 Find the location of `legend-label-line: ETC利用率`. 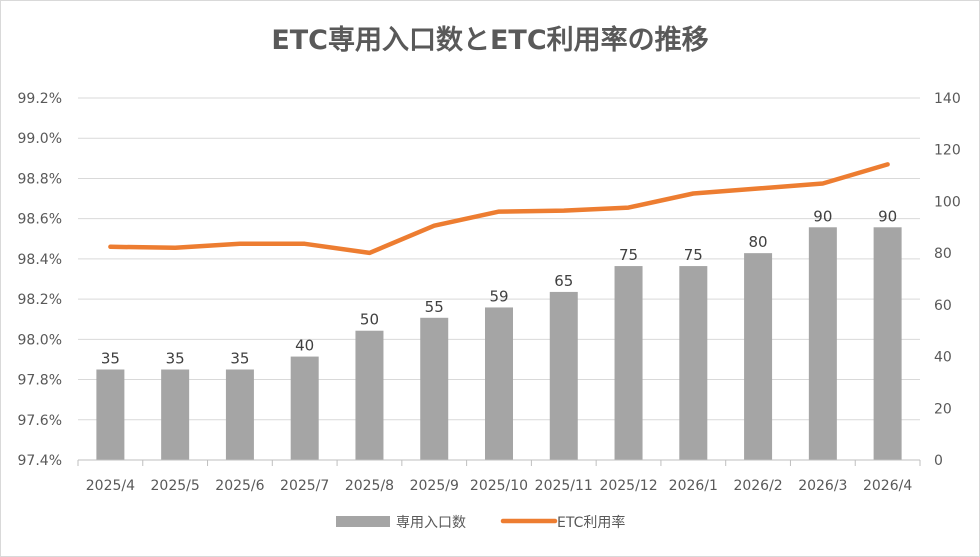

legend-label-line: ETC利用率 is located at coordinates (591, 522).